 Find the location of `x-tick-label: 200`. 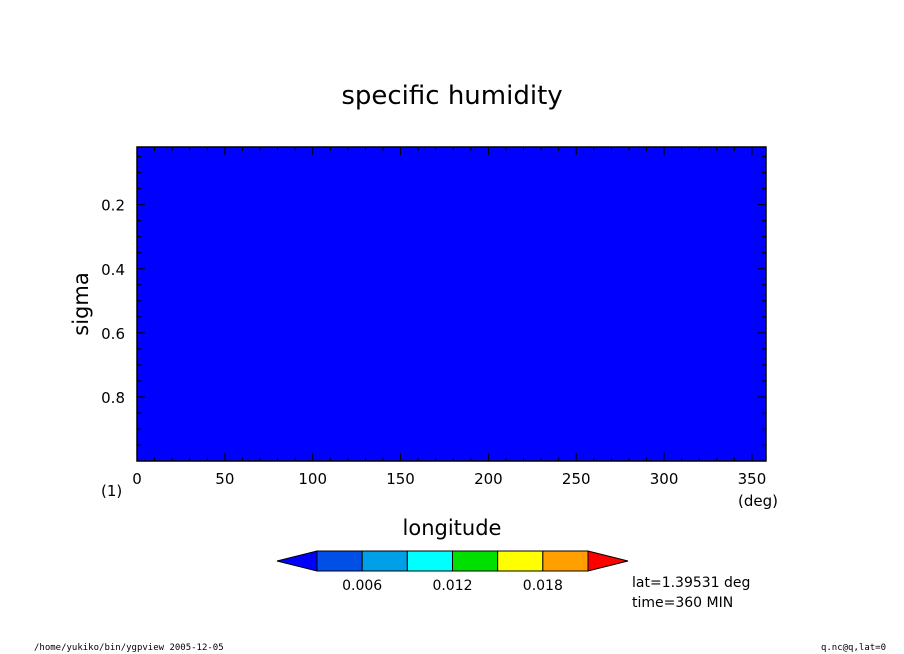

x-tick-label: 200 is located at coordinates (488, 479).